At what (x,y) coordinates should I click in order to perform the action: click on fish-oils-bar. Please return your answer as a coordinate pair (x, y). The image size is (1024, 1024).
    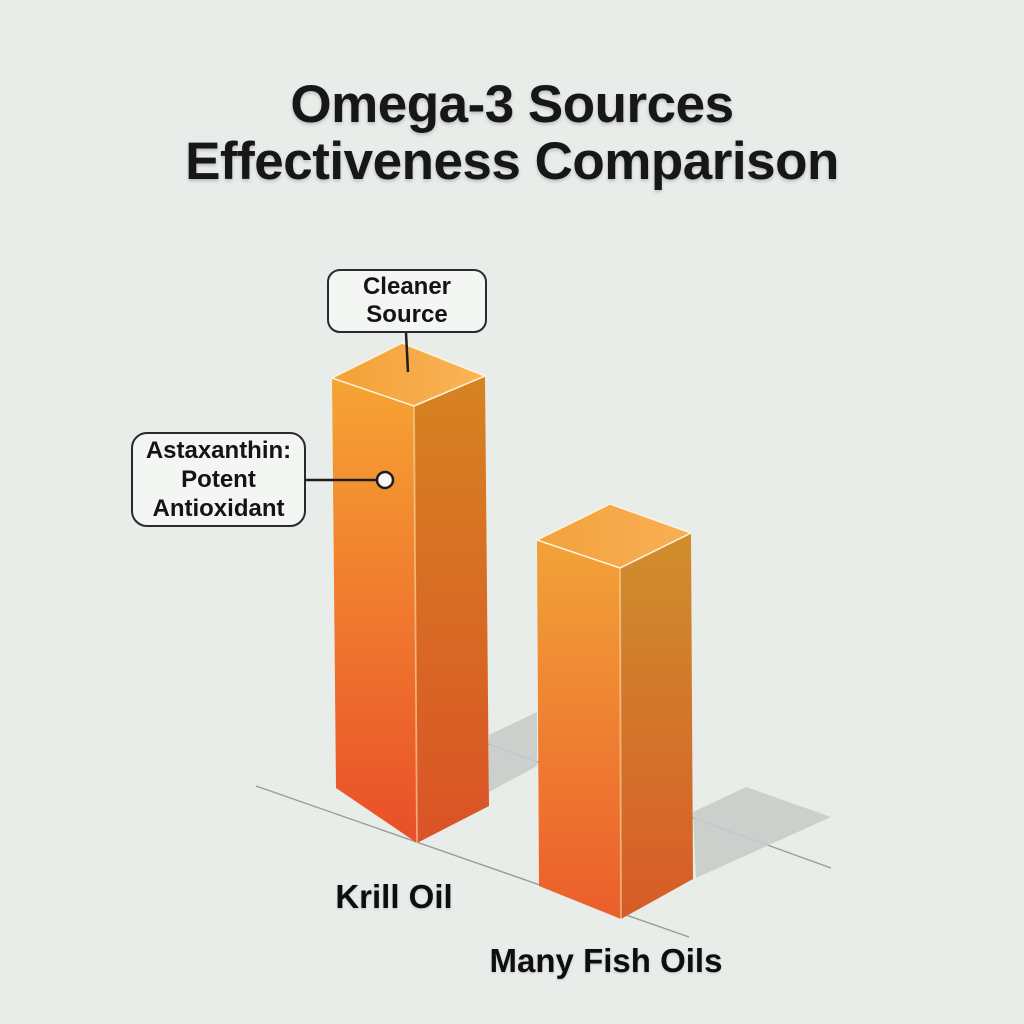
    Looking at the image, I should click on (614, 711).